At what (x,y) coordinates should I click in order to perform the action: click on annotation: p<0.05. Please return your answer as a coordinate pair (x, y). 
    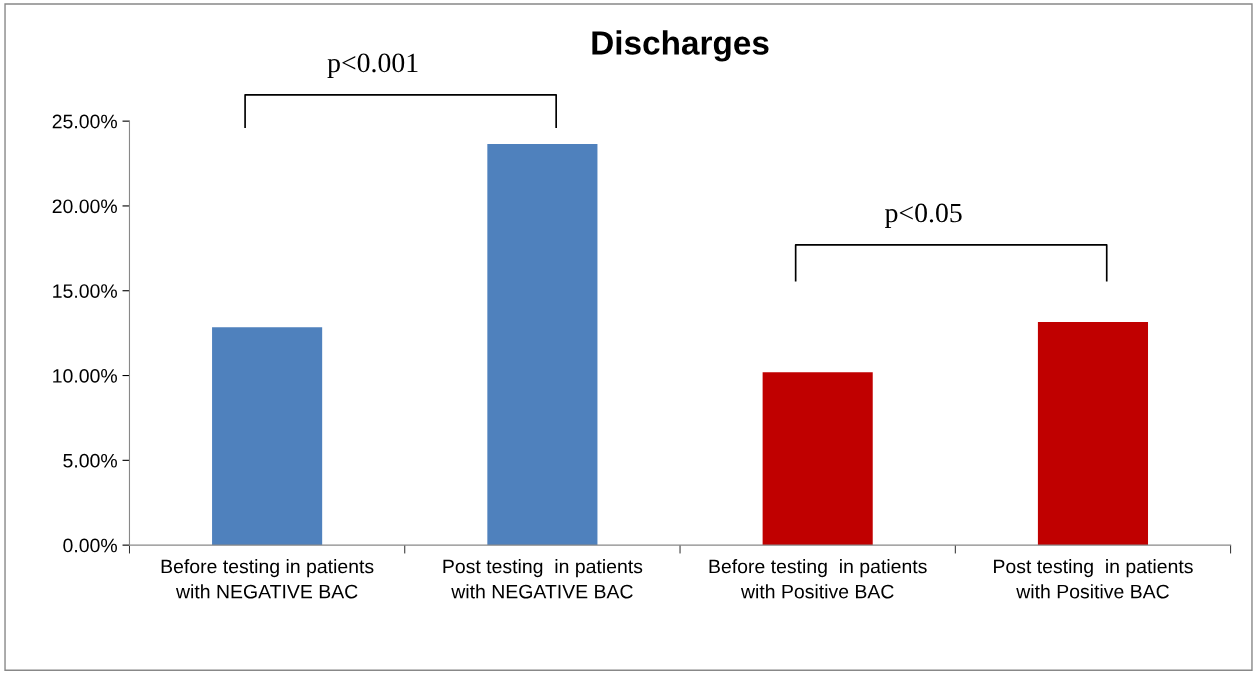
    Looking at the image, I should click on (923, 215).